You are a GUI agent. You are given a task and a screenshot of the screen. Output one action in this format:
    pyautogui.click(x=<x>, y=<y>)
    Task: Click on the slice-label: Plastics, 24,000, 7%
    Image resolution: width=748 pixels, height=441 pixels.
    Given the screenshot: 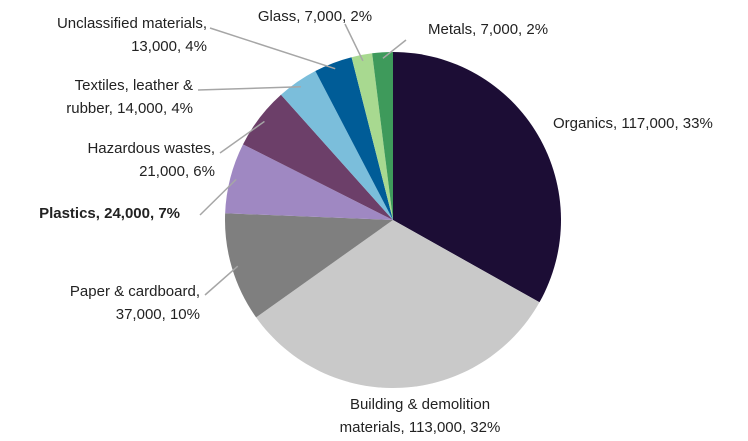 What is the action you would take?
    pyautogui.click(x=109, y=213)
    